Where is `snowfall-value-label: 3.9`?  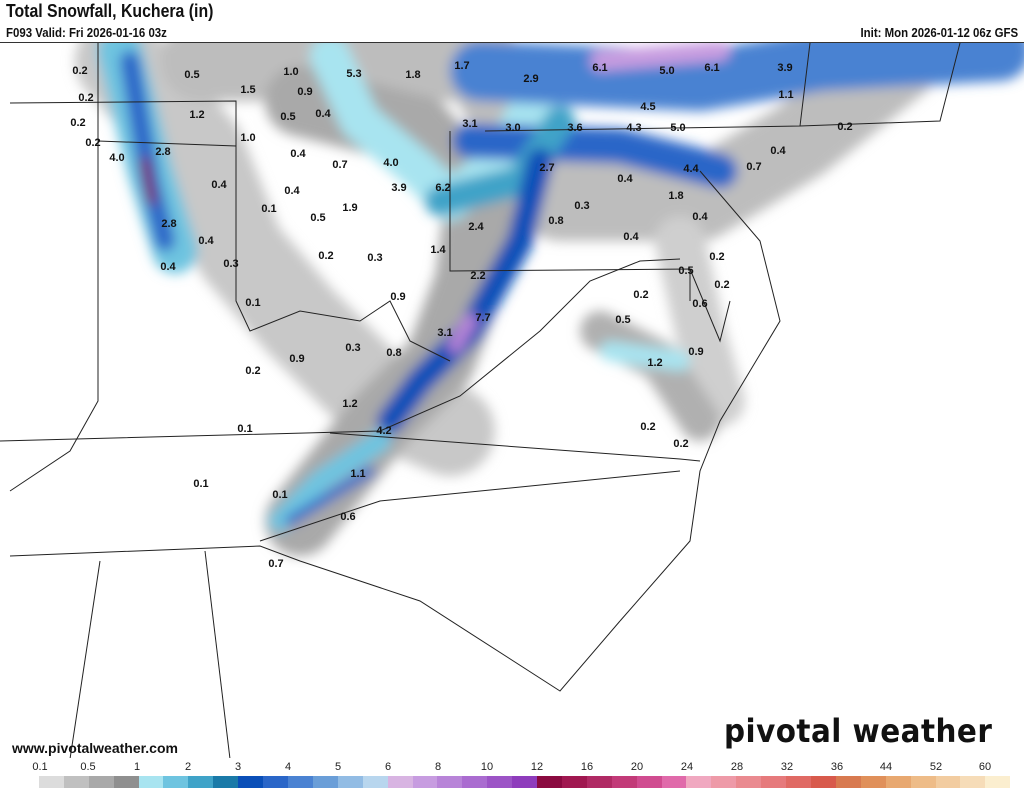 snowfall-value-label: 3.9 is located at coordinates (399, 188).